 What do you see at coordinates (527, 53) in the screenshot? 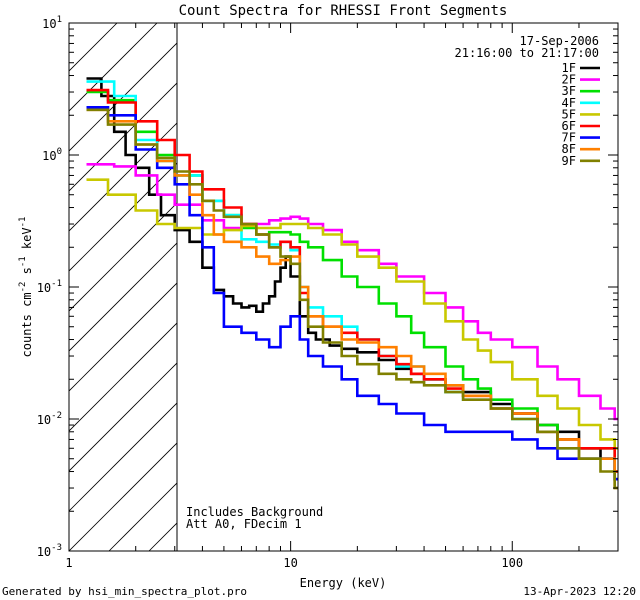
I see `time-range-label: 21:16:00 to 21:17:00` at bounding box center [527, 53].